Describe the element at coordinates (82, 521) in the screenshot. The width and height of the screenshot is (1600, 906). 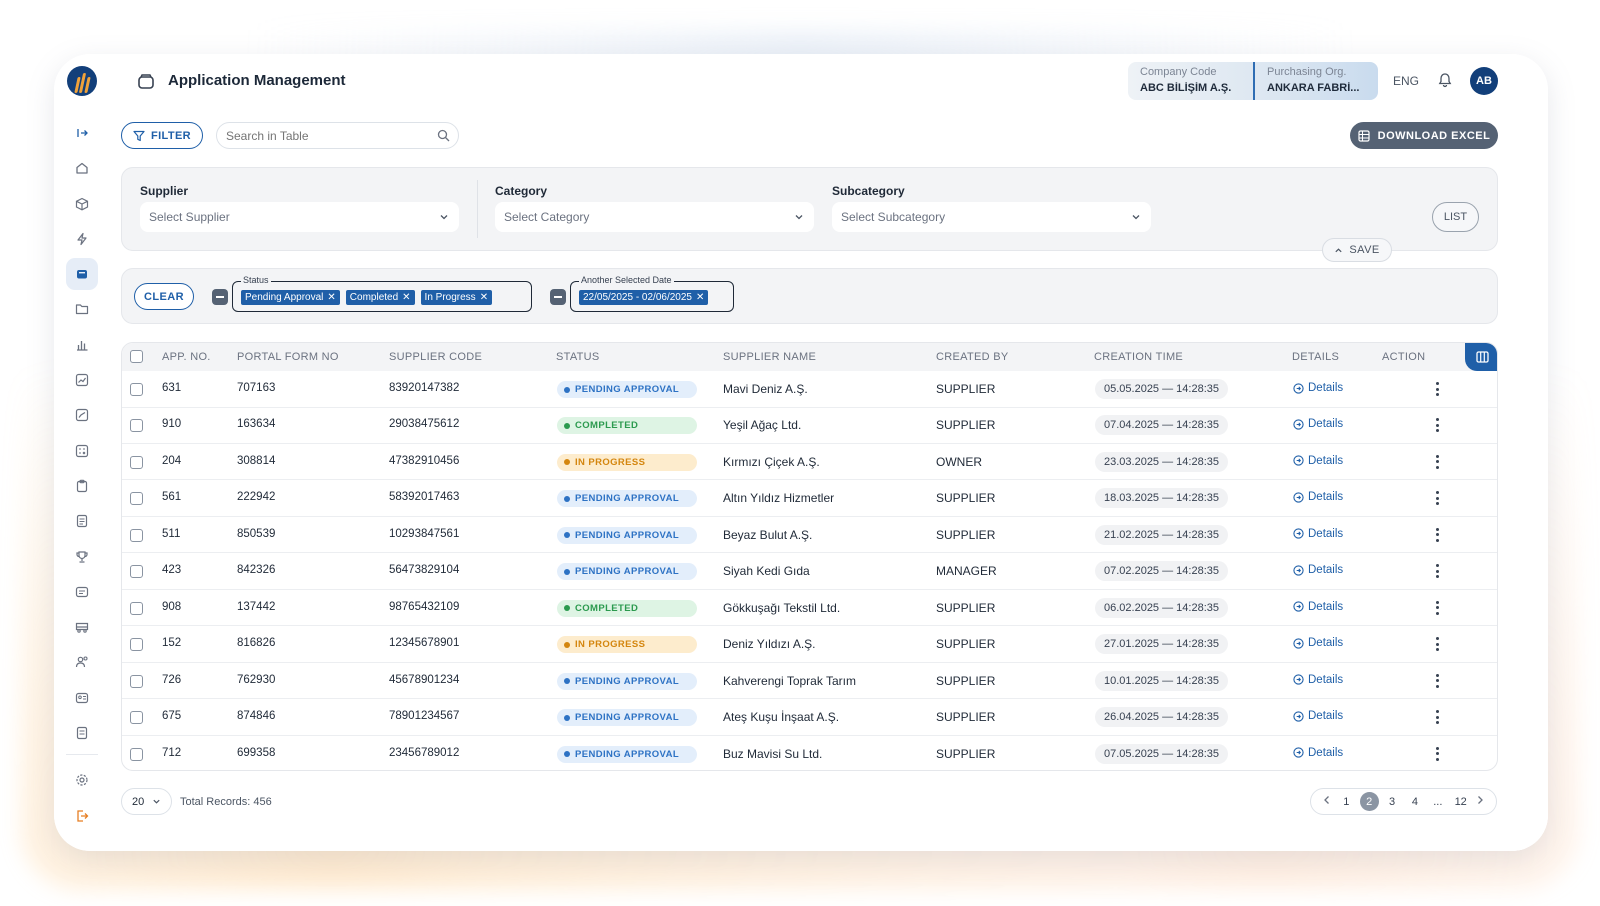
I see `sidebar-item-document` at that location.